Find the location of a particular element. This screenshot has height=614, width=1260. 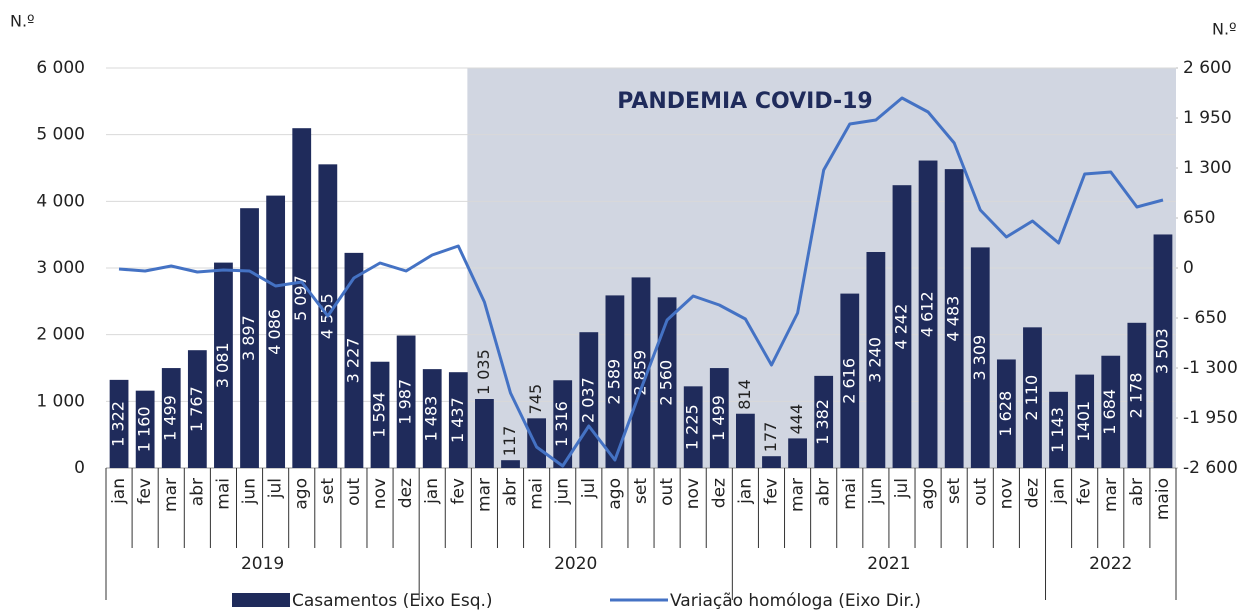

y-tick-label: 0 is located at coordinates (79, 468).